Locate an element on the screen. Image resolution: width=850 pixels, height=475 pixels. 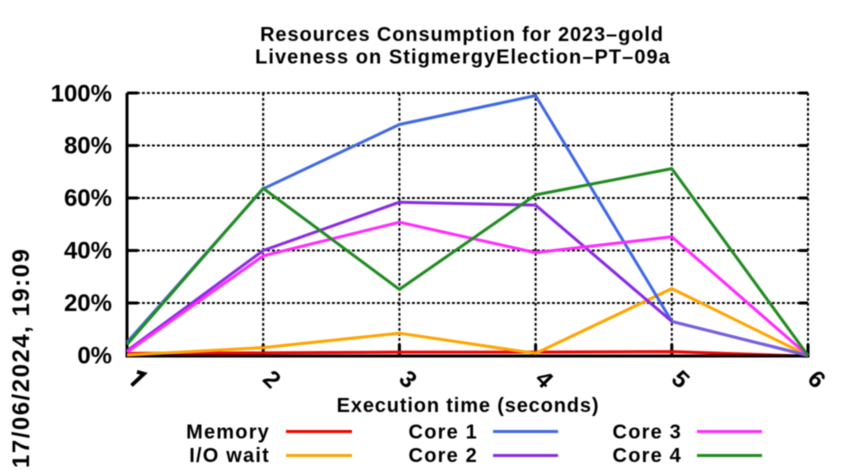
svg-text: 20% is located at coordinates (88, 303).